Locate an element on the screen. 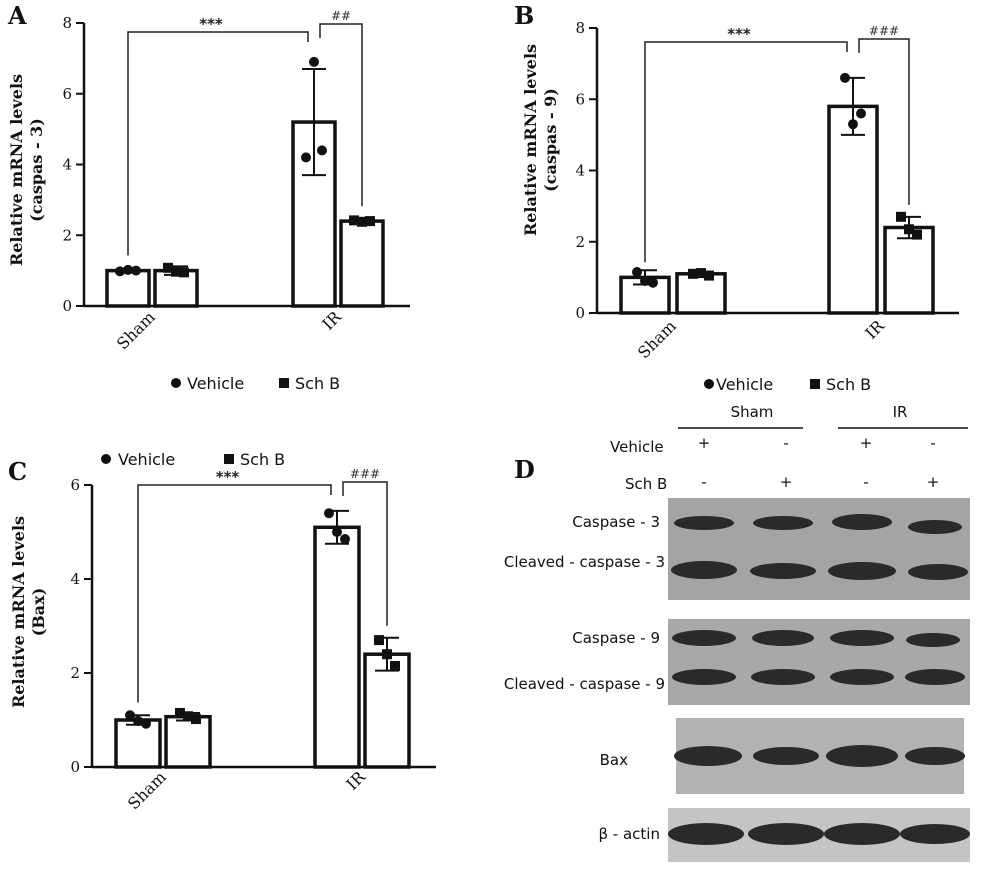 This screenshot has height=873, width=1000. legend-b-schb: Sch B is located at coordinates (848, 384).